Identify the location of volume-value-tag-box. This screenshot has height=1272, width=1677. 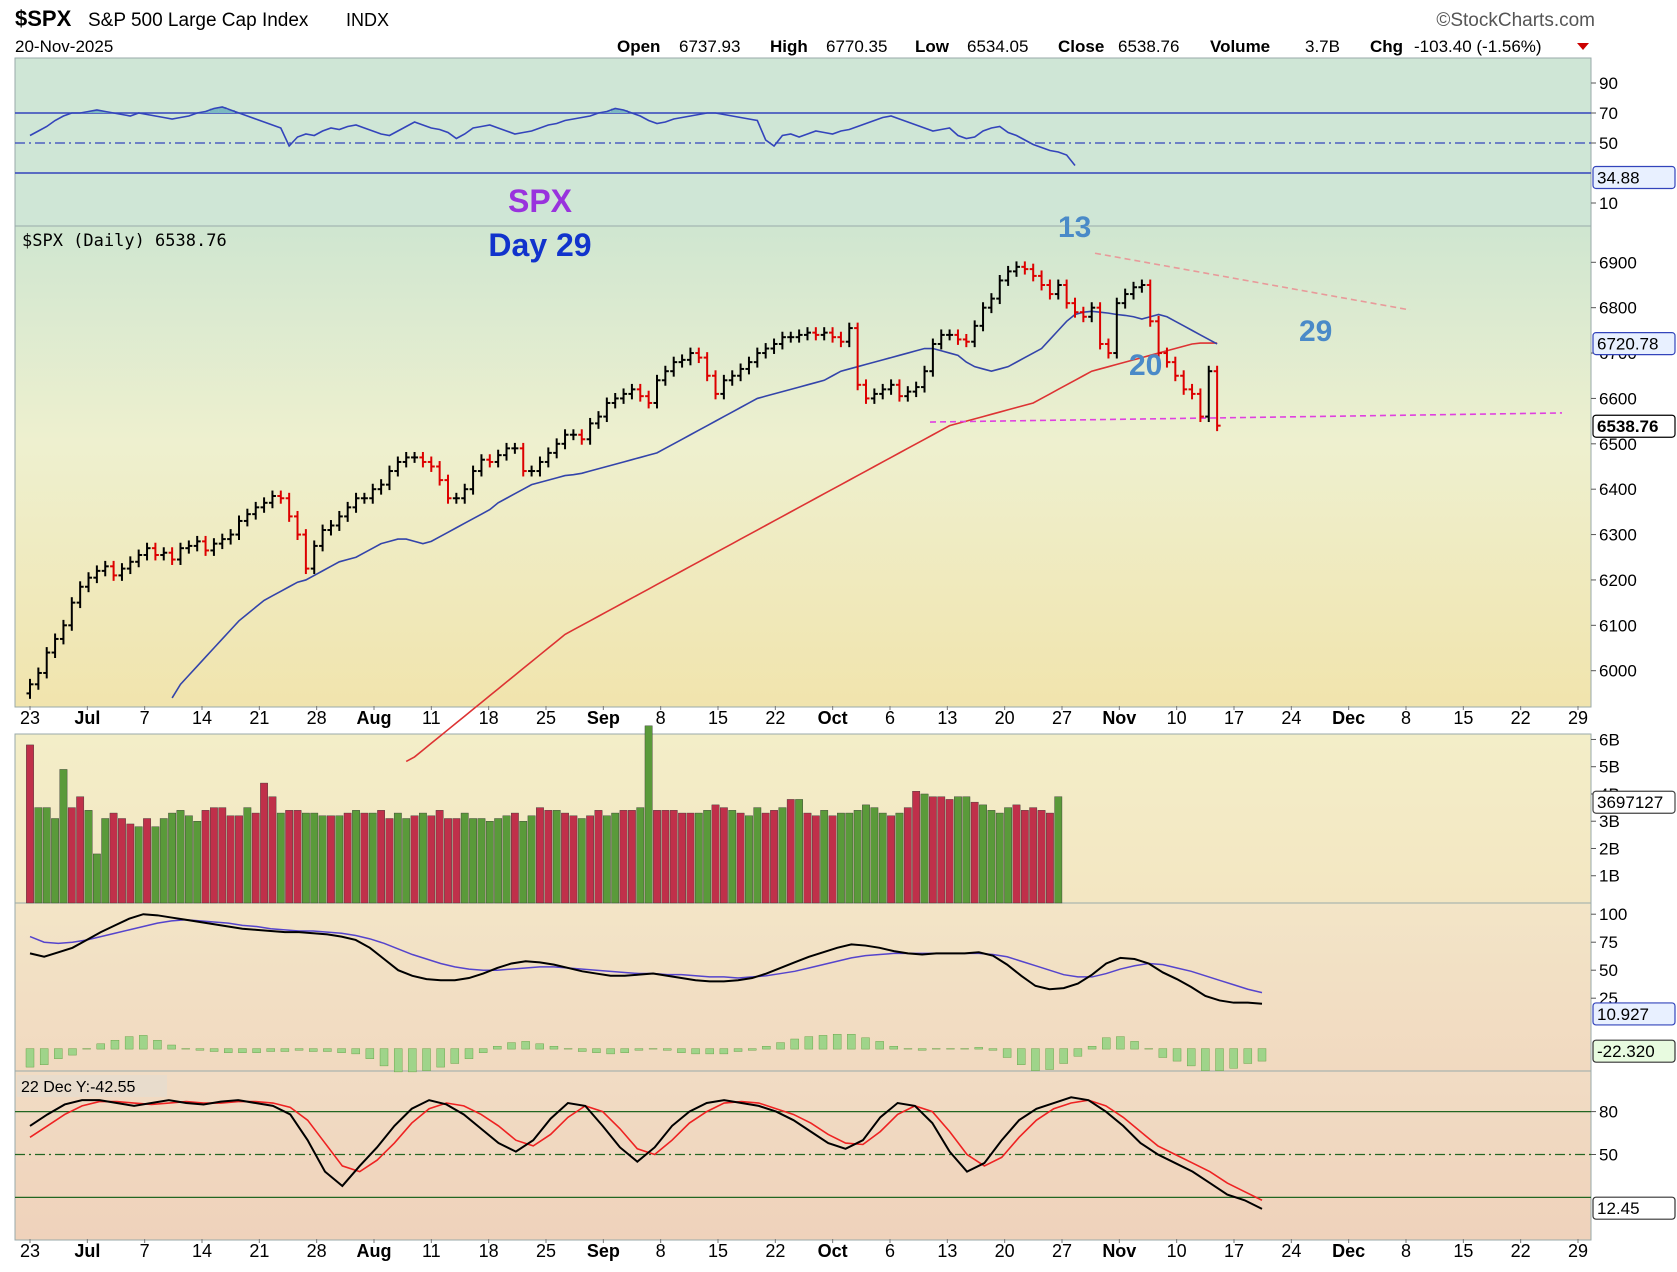
(1634, 802).